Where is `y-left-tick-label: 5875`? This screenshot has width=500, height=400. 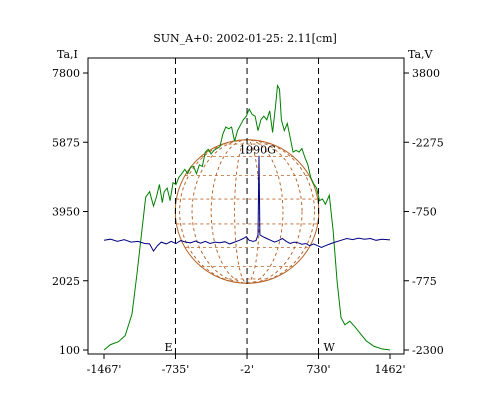 y-left-tick-label: 5875 is located at coordinates (66, 142).